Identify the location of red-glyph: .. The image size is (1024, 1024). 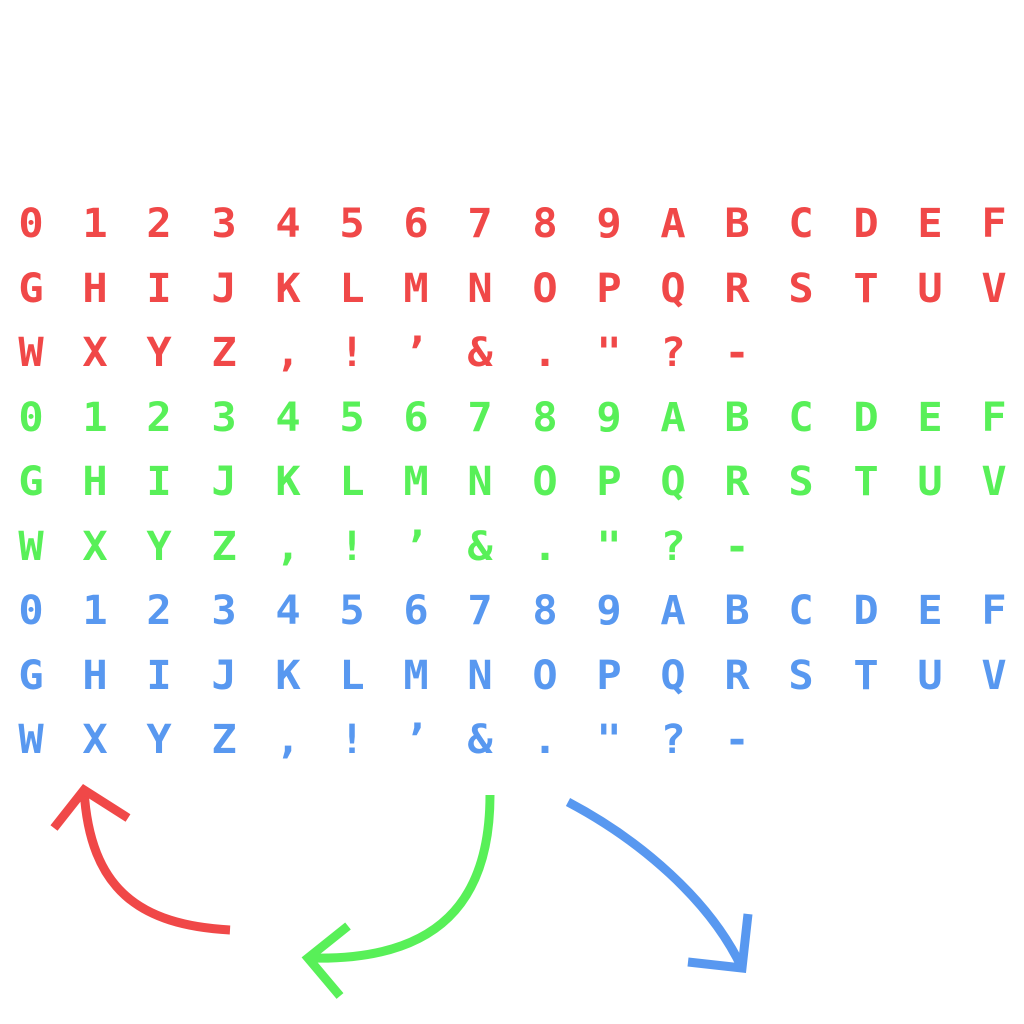
(544, 353).